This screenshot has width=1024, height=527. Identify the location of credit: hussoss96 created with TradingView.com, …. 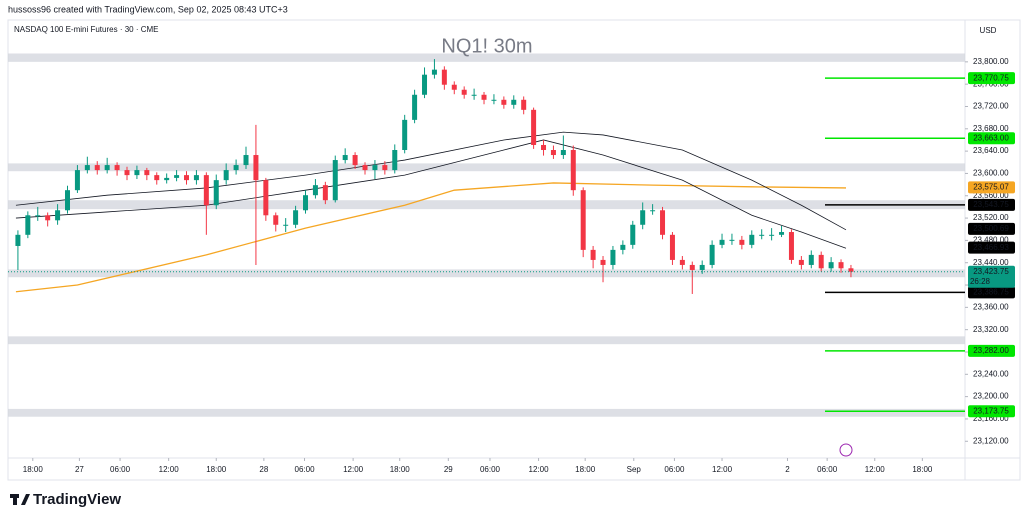
(148, 9).